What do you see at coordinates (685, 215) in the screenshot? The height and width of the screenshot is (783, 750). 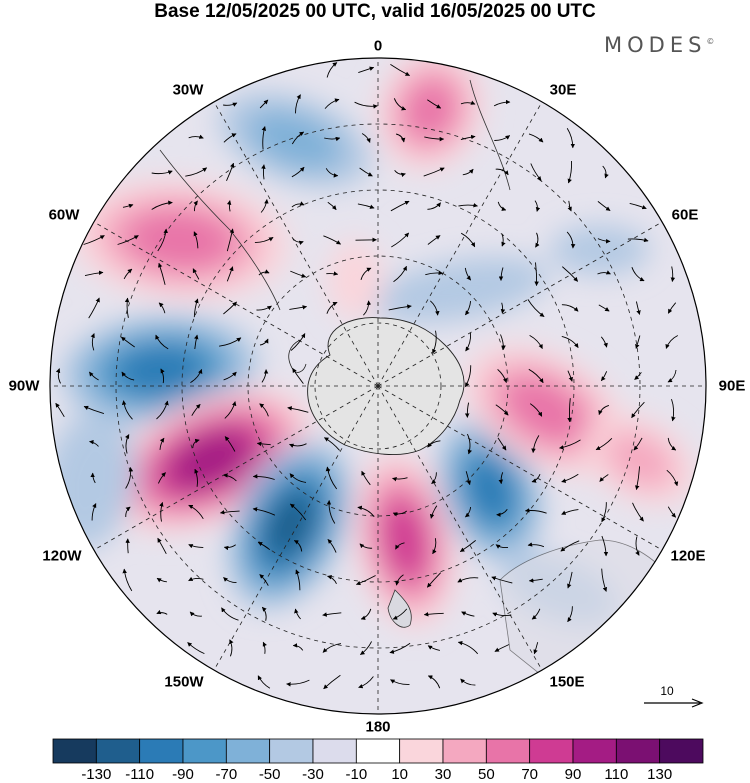 I see `lon-label-60e: 60E` at bounding box center [685, 215].